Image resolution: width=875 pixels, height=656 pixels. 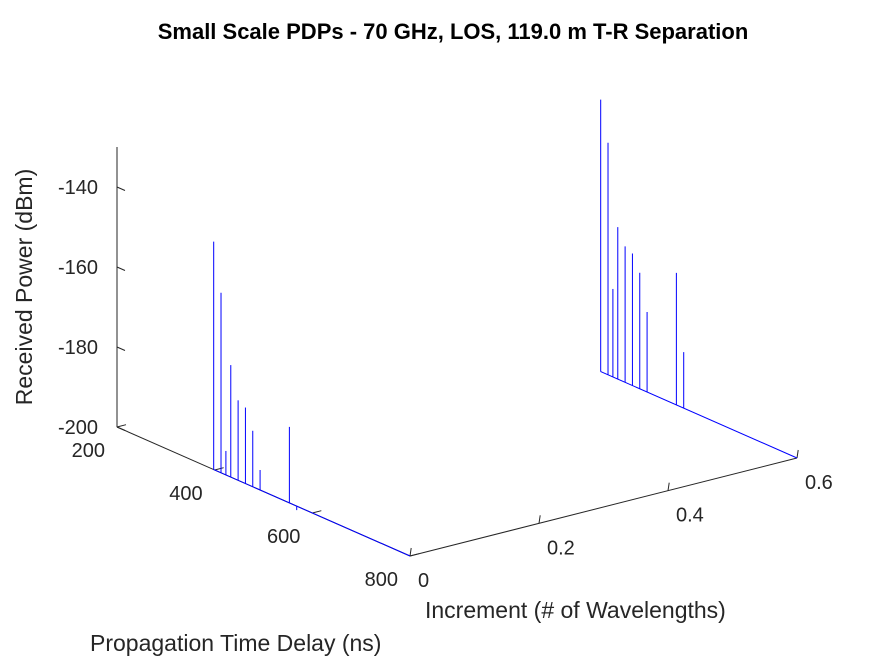 I want to click on y-tick-label: 800, so click(x=381, y=580).